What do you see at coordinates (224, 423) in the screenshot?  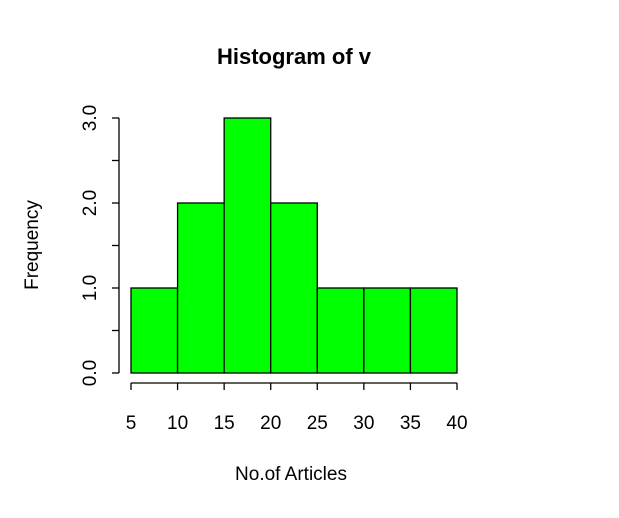 I see `x-tick-label-15: 15` at bounding box center [224, 423].